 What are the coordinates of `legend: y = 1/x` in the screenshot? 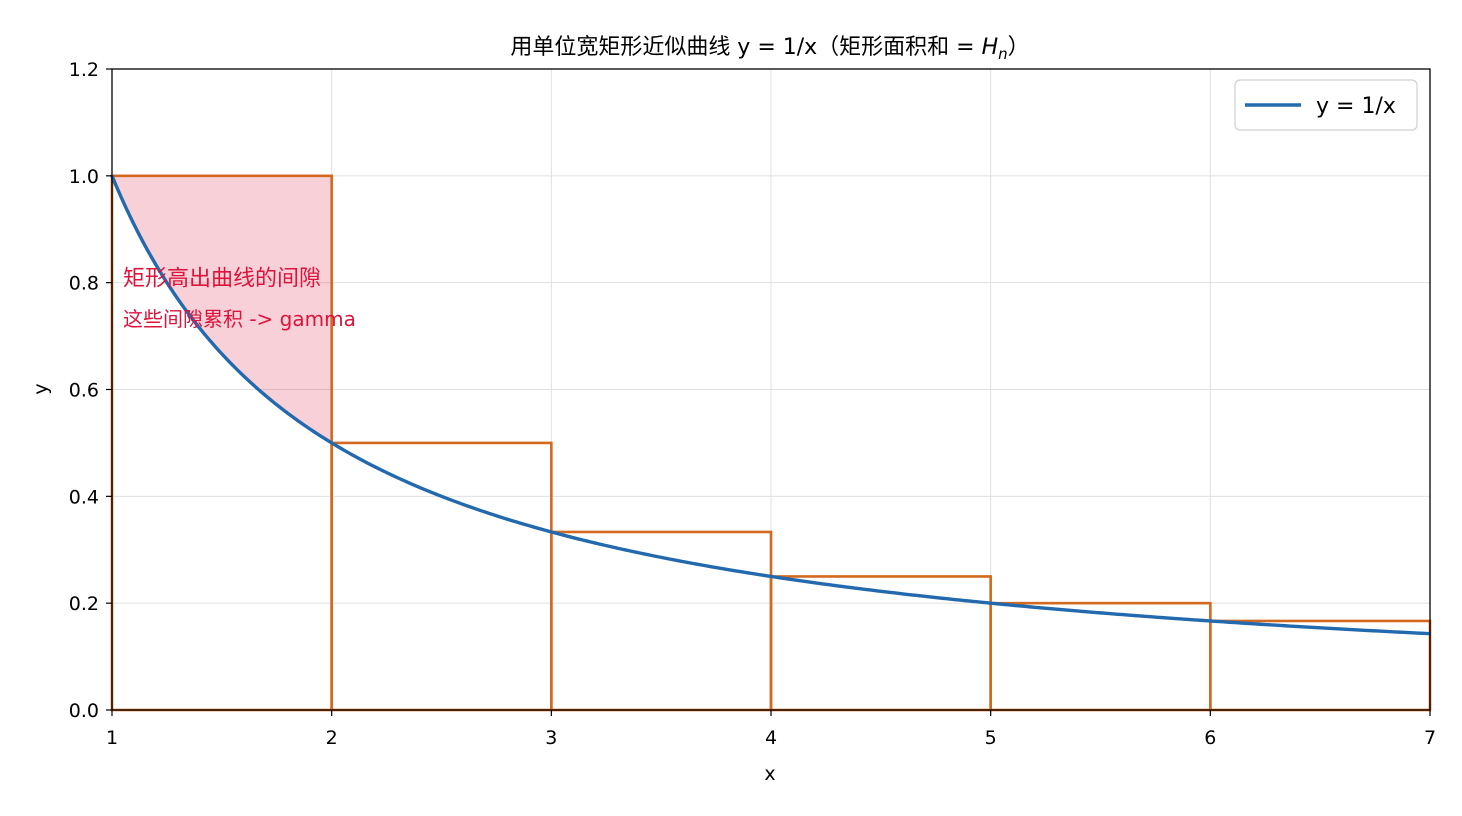 It's located at (1326, 105).